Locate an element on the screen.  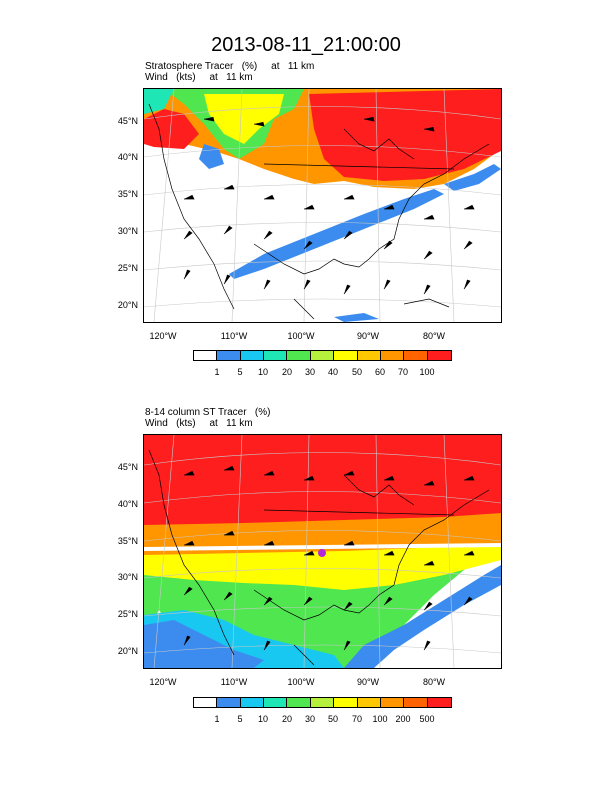
panel2-cbar-tick: 100 is located at coordinates (380, 719).